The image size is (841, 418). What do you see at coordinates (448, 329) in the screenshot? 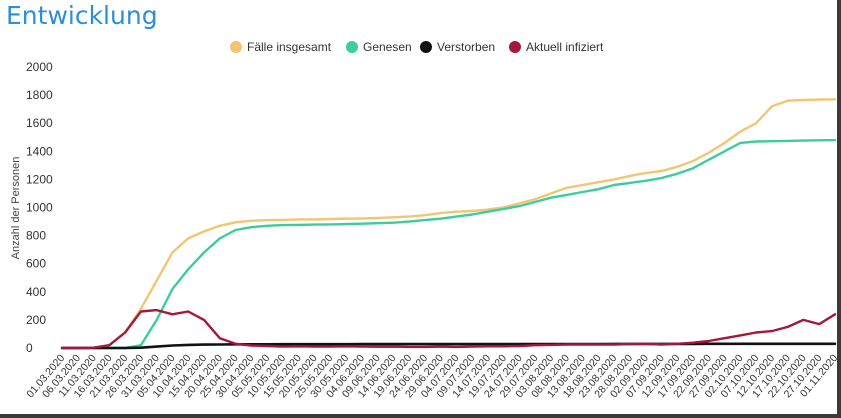
I see `series-line-aktuell-infiziert` at bounding box center [448, 329].